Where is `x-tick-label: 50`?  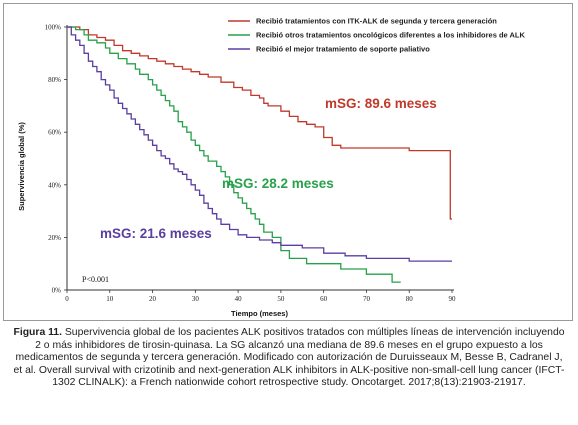
x-tick-label: 50 is located at coordinates (281, 299).